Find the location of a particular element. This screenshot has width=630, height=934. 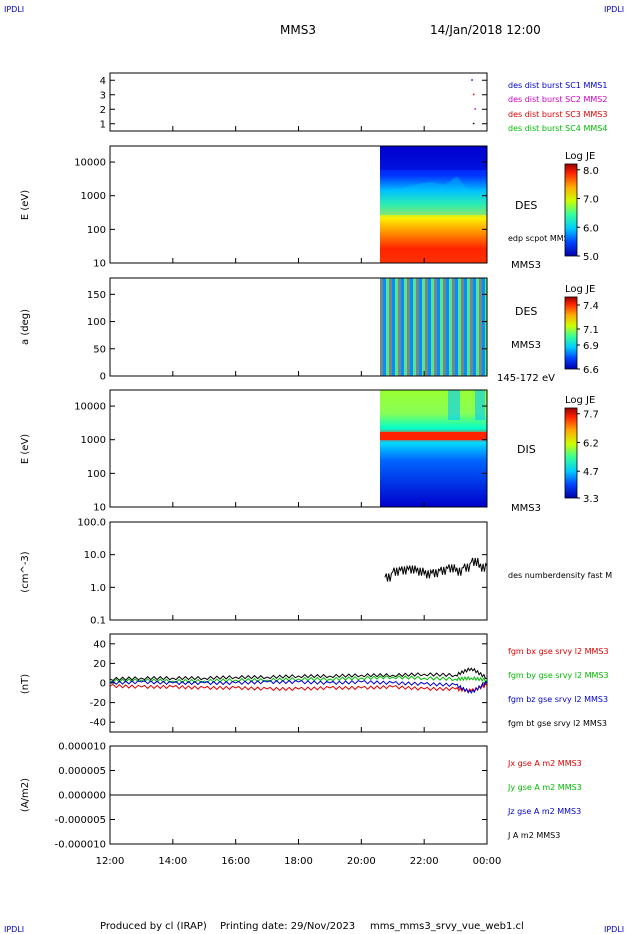

panel-magnetic-yticks: -40 -20 0 20 40 is located at coordinates (288, 684).